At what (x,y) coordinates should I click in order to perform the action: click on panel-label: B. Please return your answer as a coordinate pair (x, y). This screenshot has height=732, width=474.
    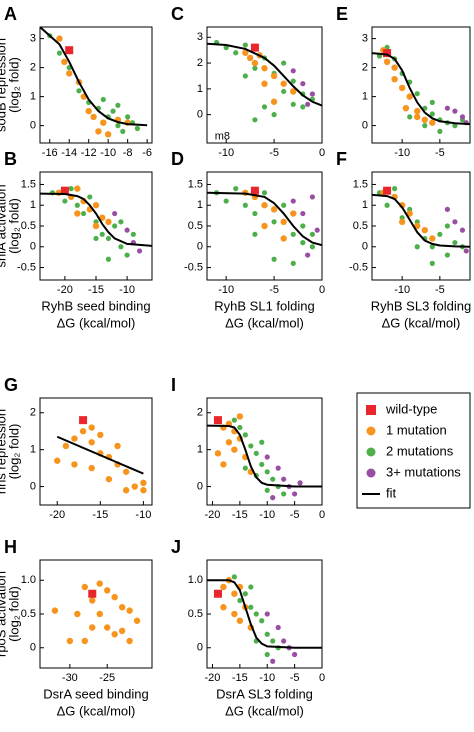
    Looking at the image, I should click on (10, 159).